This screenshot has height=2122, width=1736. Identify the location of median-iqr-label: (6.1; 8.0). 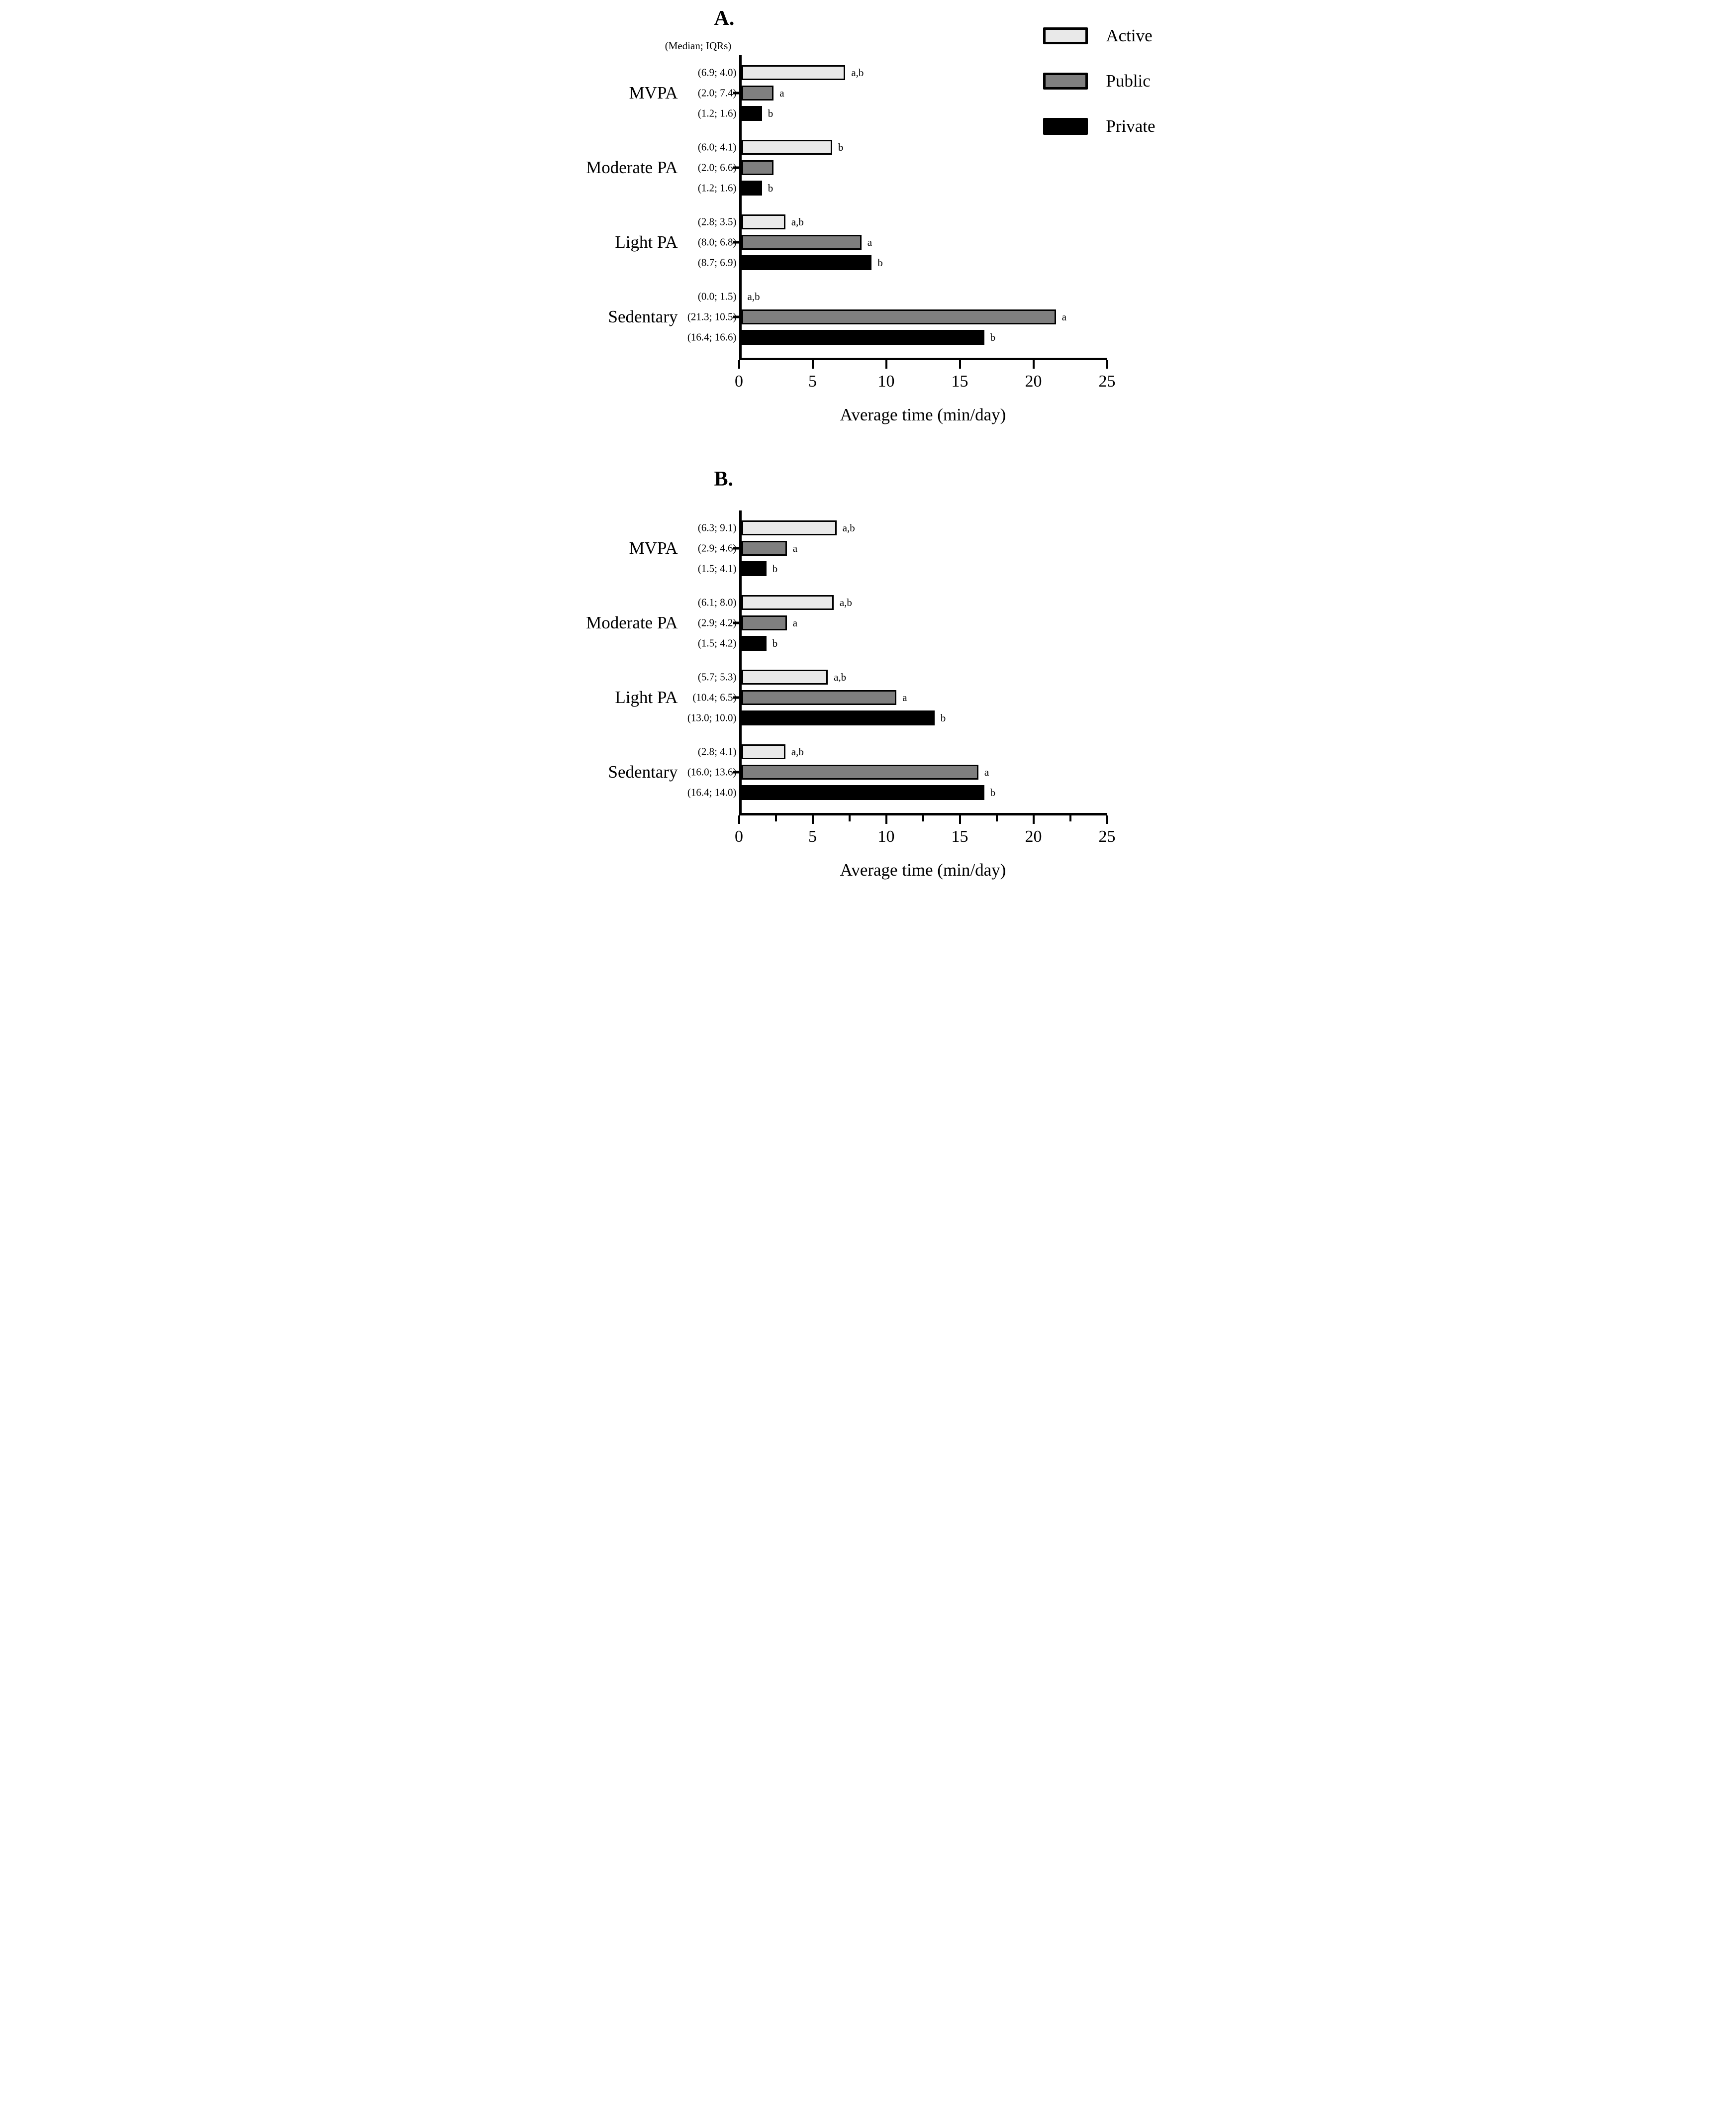
(717, 602).